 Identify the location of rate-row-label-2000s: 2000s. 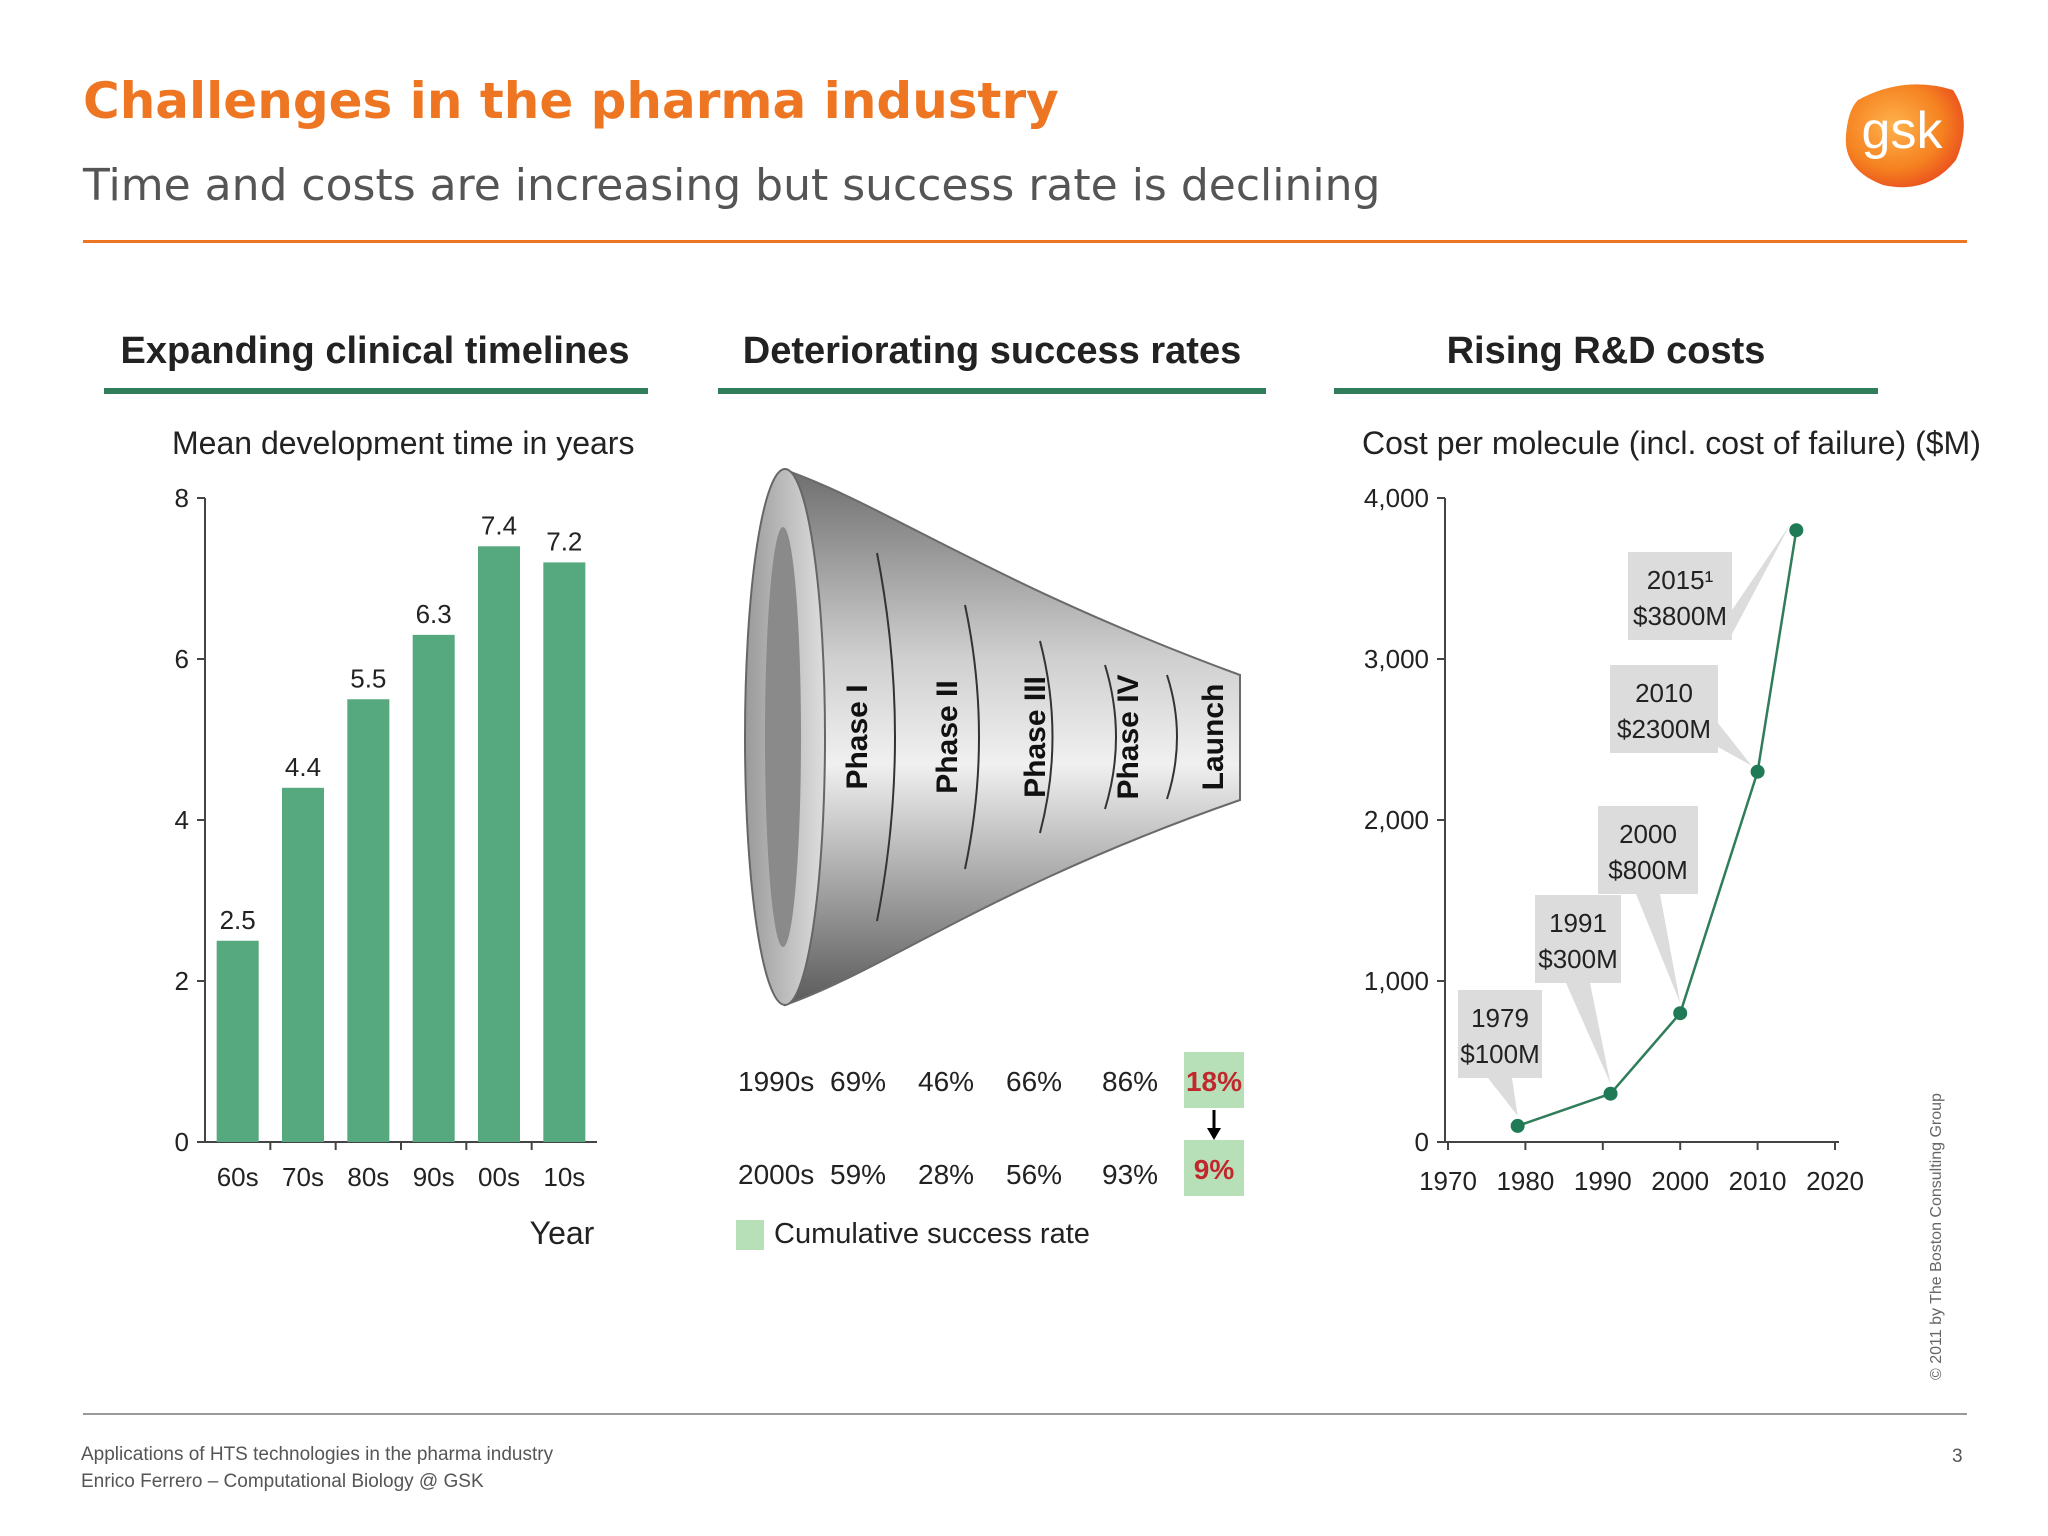
(776, 1174).